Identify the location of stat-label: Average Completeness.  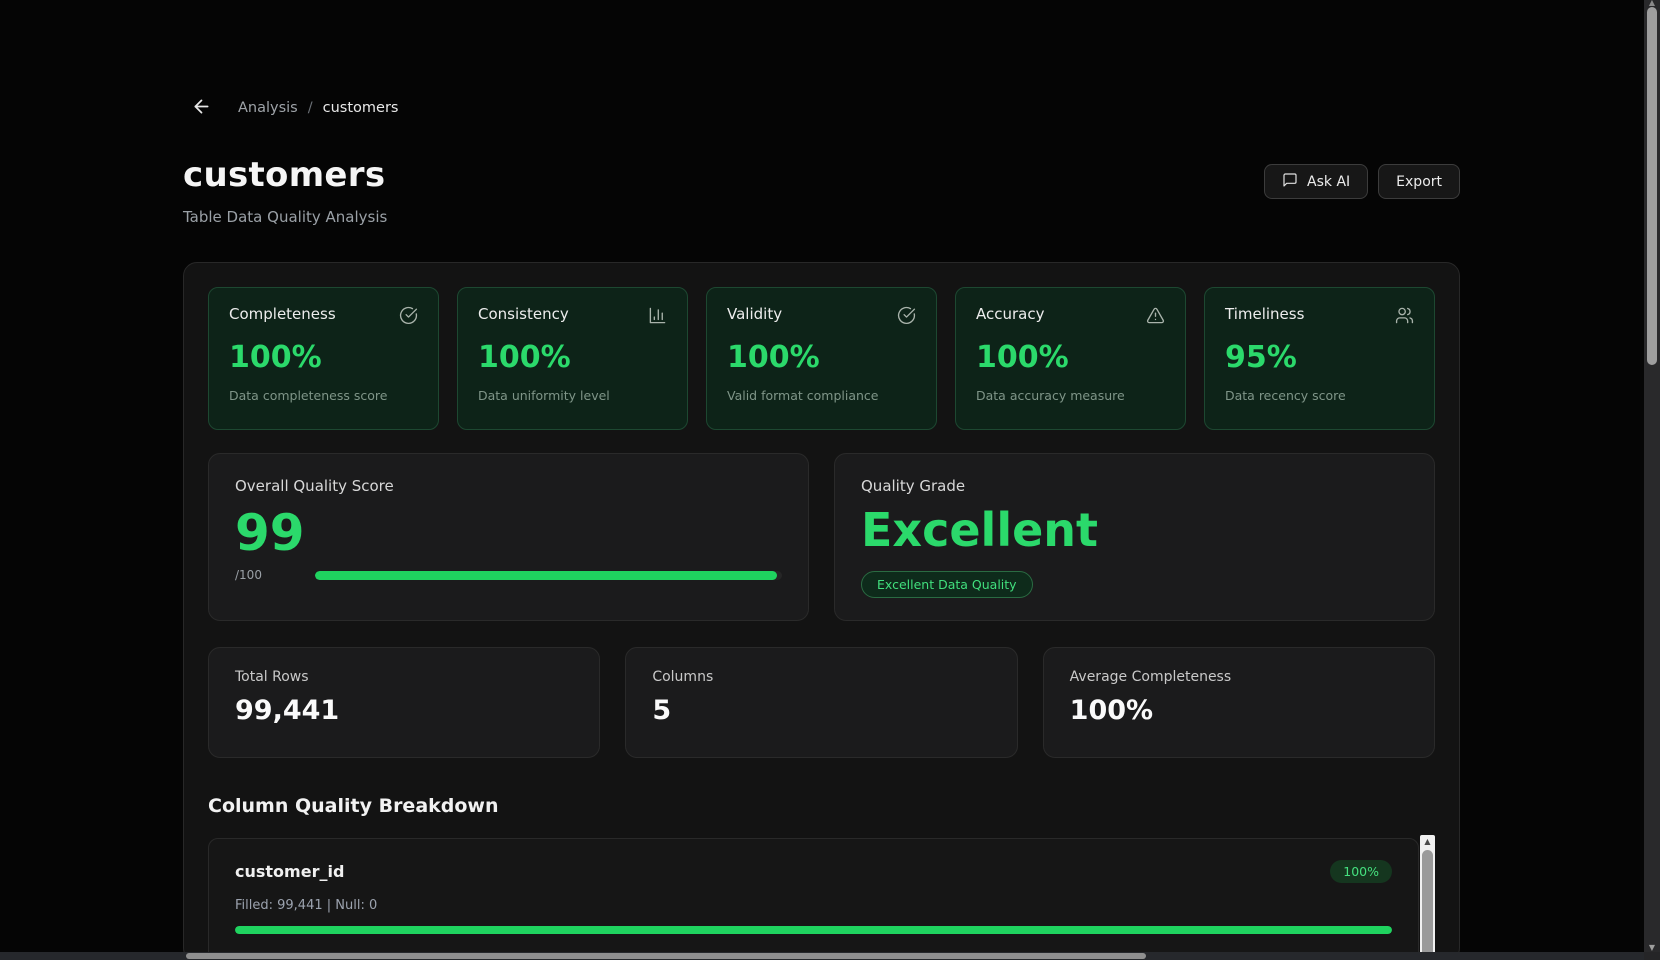
(1150, 677).